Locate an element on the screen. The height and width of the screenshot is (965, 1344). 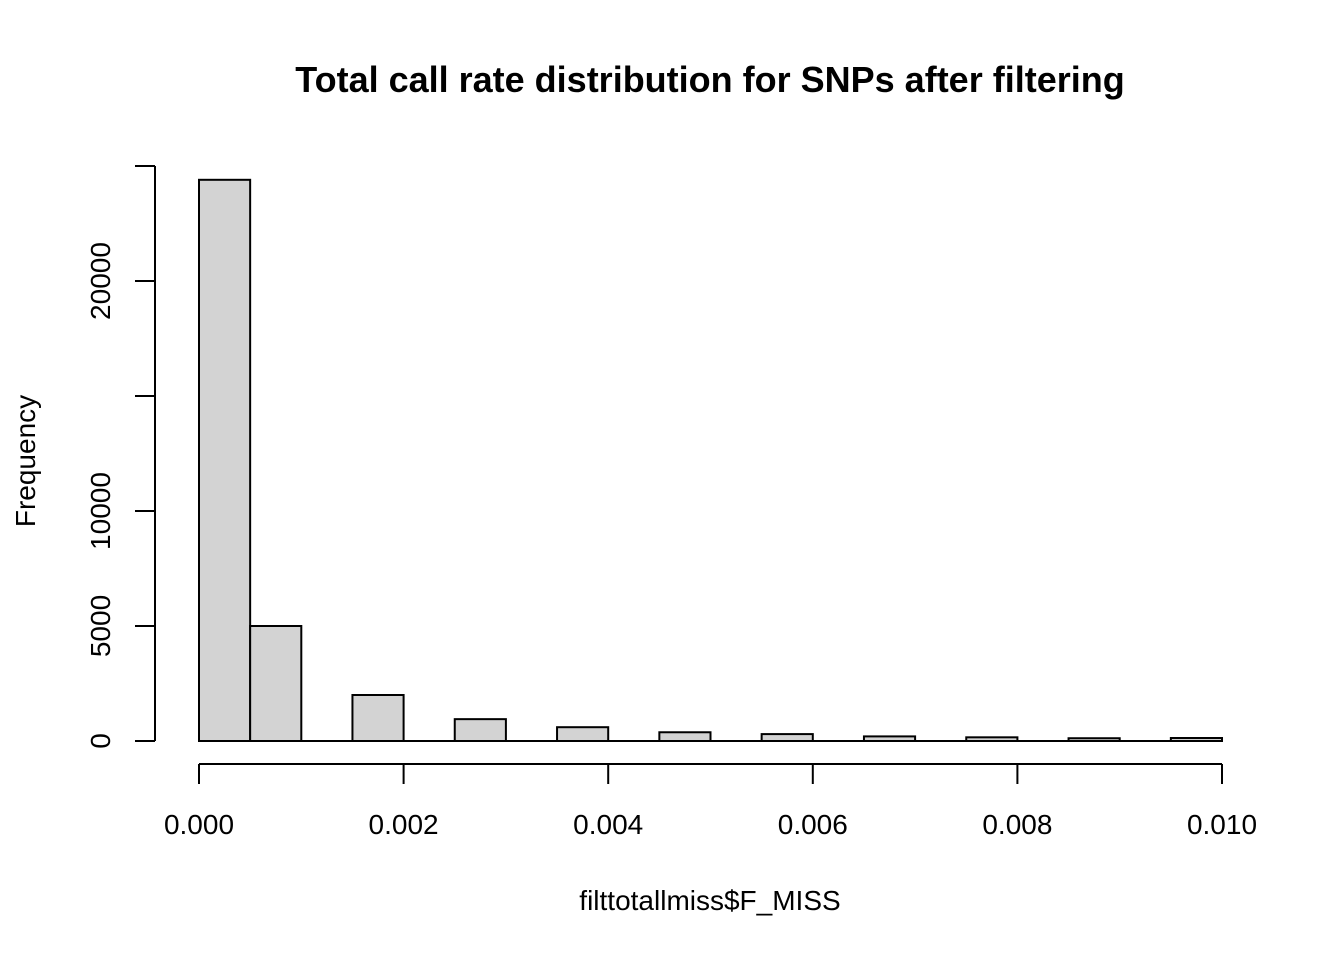
y-tick-label: 20000 is located at coordinates (100, 281).